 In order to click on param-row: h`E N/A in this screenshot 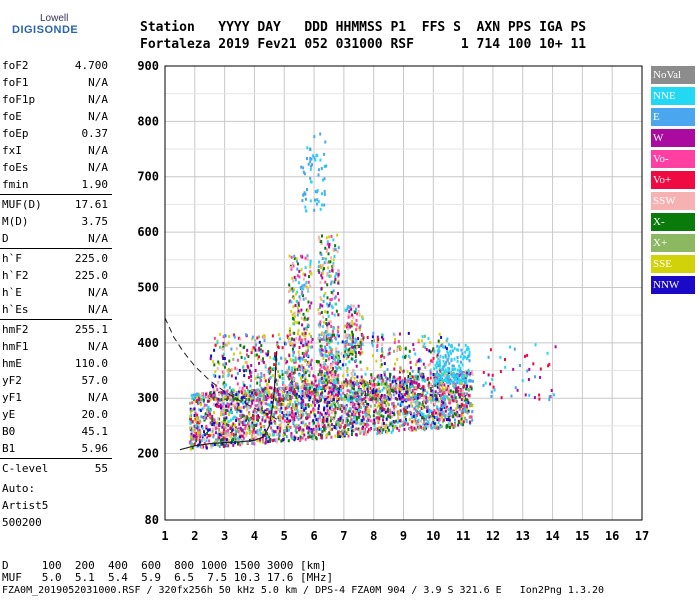, I will do `click(56, 292)`.